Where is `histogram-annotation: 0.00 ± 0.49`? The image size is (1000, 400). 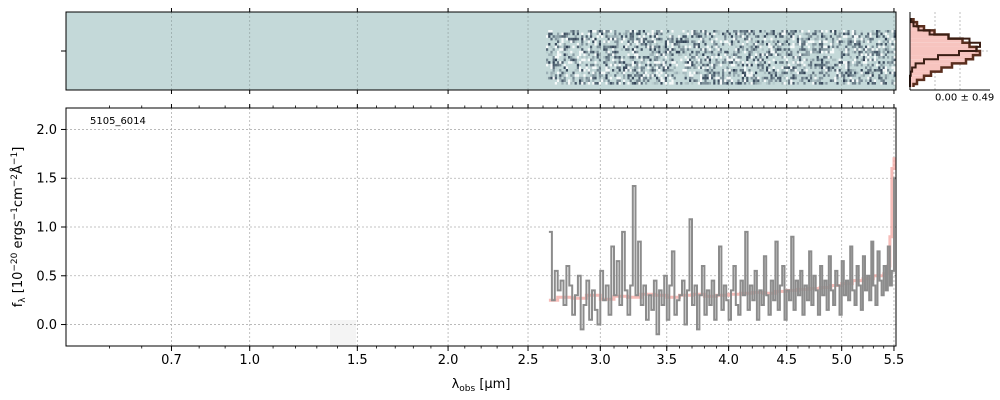
histogram-annotation: 0.00 ± 0.49 is located at coordinates (964, 97).